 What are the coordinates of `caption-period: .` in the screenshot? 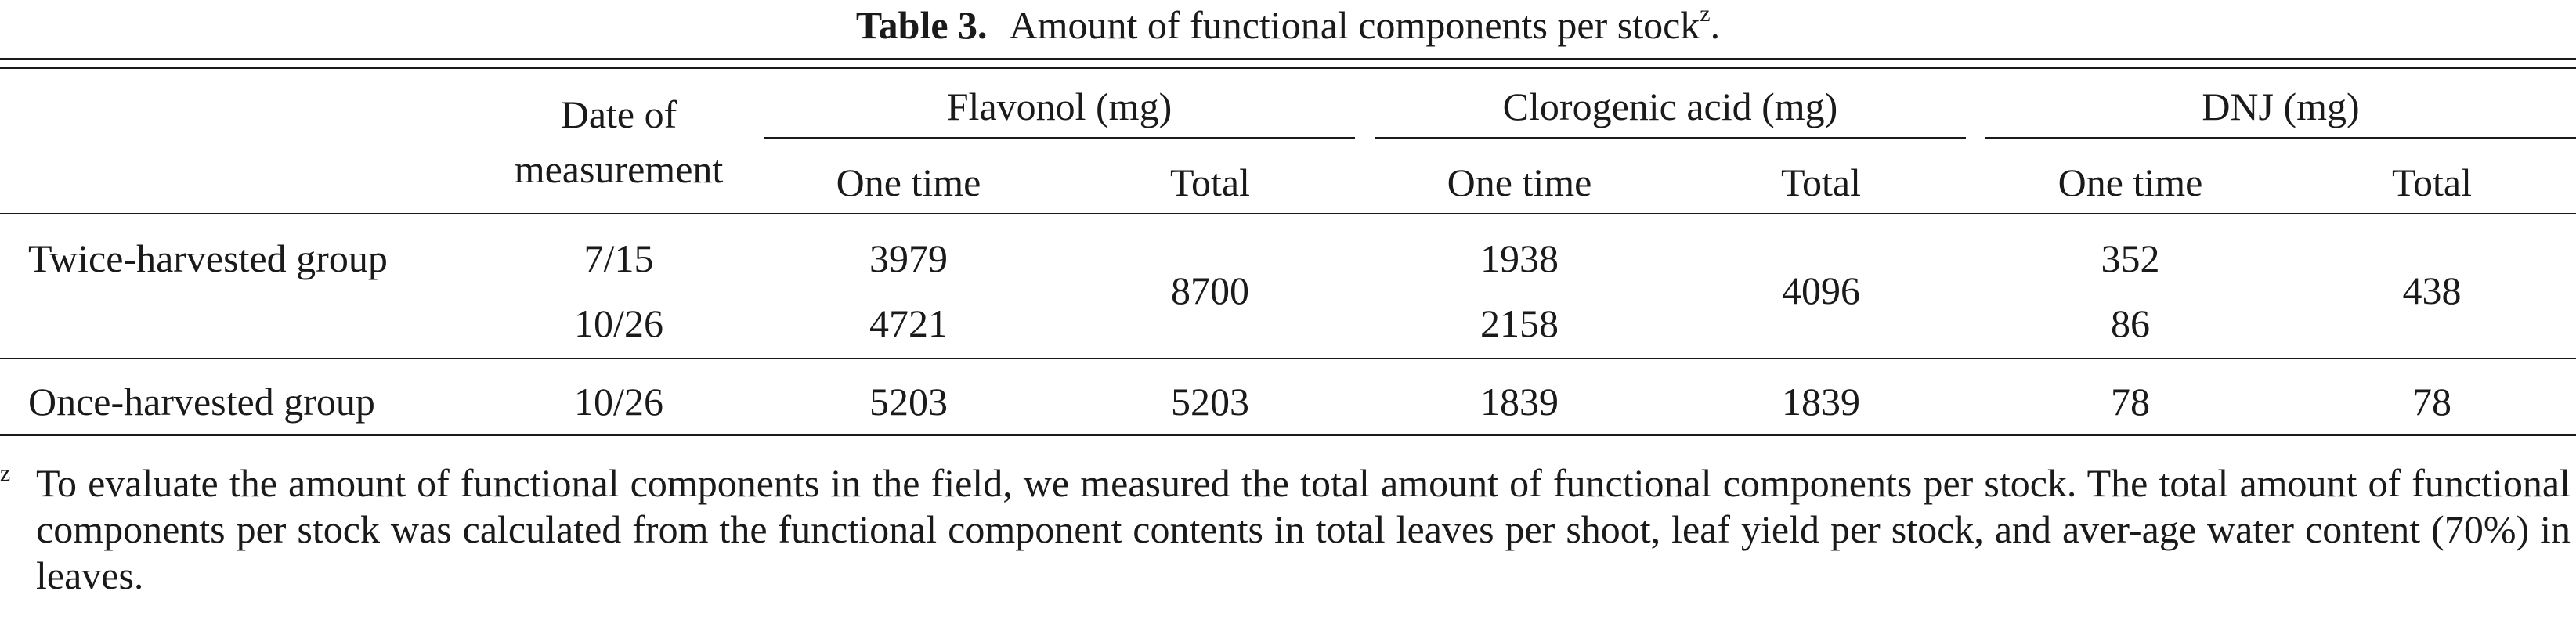 It's located at (1715, 25).